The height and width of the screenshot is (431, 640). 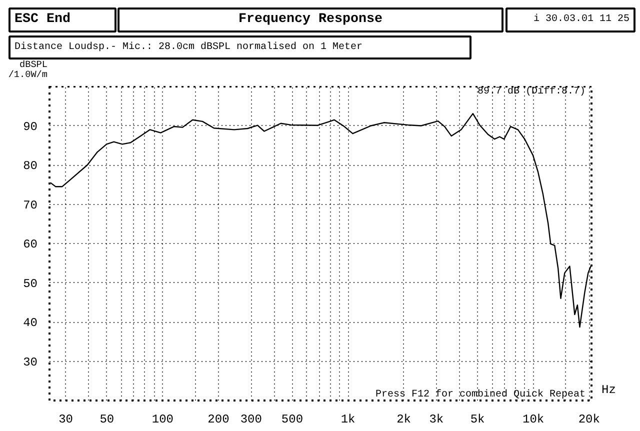 What do you see at coordinates (348, 419) in the screenshot?
I see `x-tick-label: 1k` at bounding box center [348, 419].